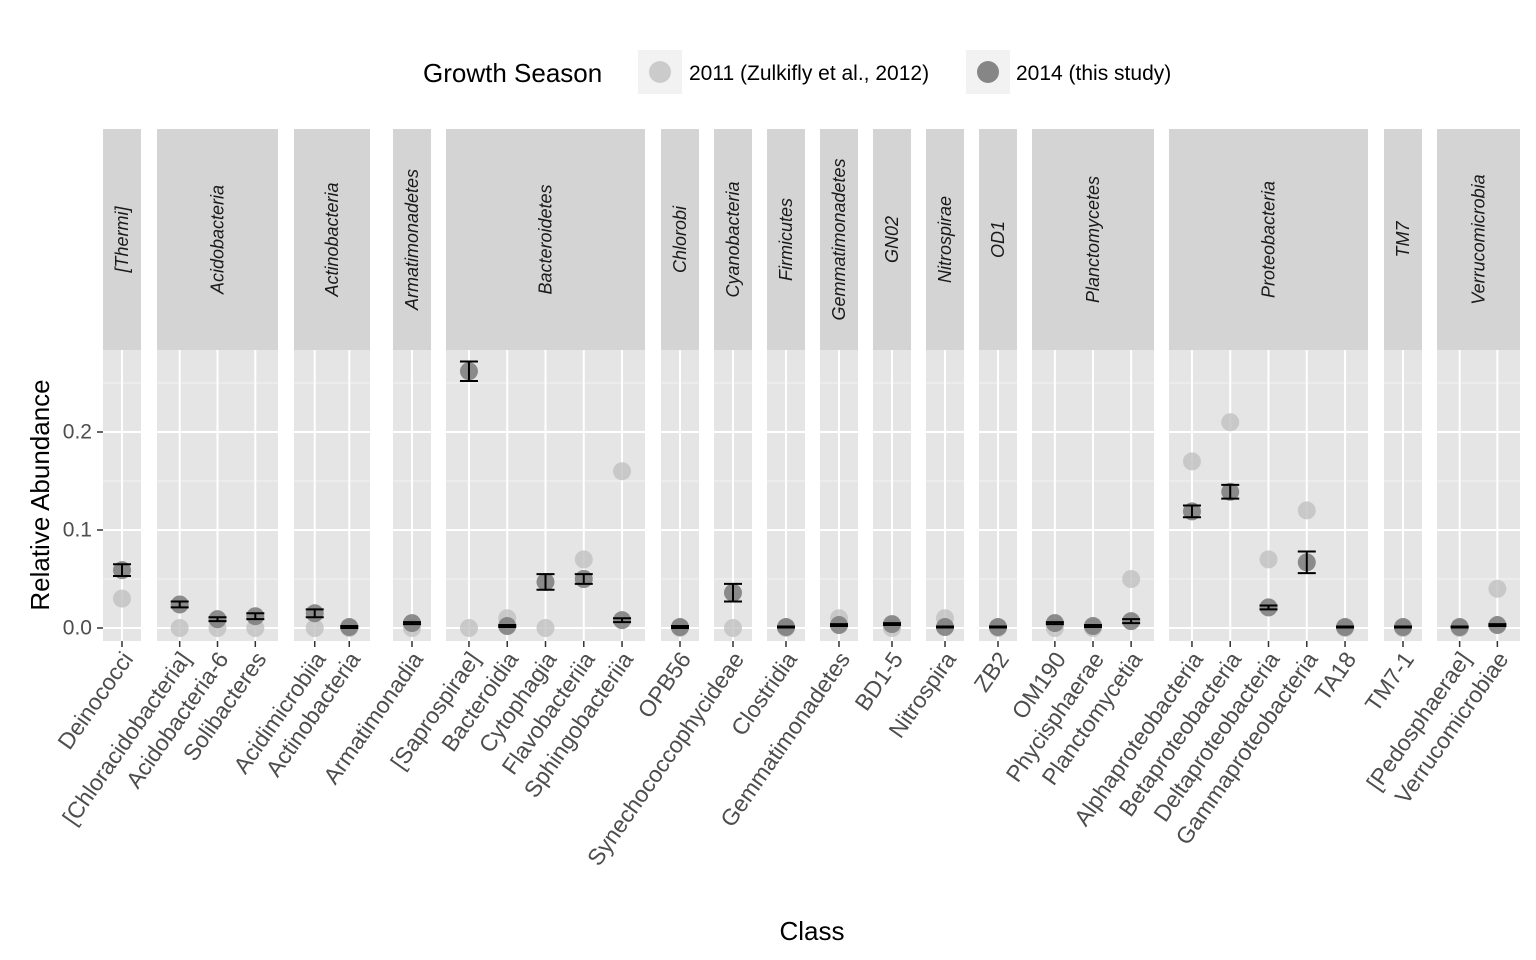 This screenshot has height=960, width=1536. What do you see at coordinates (1497, 588) in the screenshot?
I see `point-2011-verrucomicrobiae` at bounding box center [1497, 588].